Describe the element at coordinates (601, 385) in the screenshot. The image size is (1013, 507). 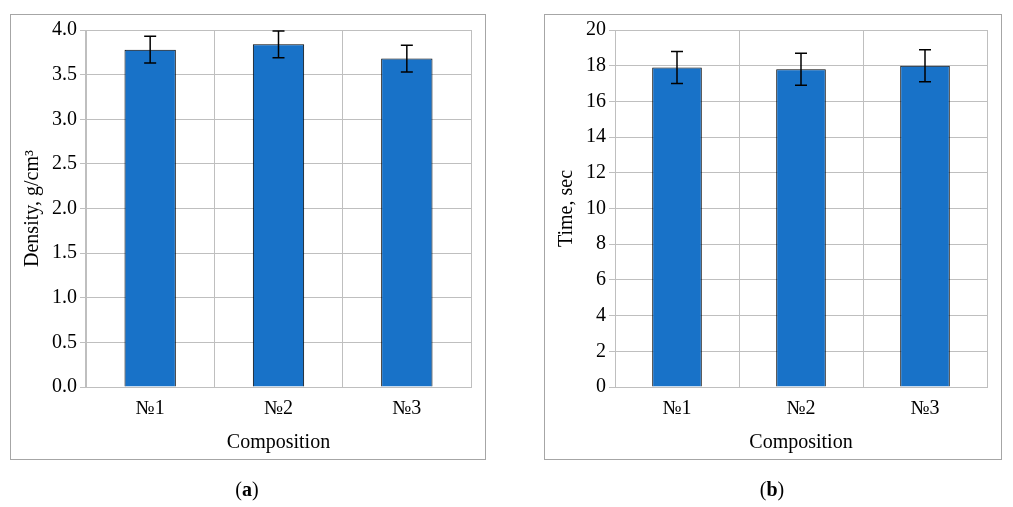
I see `y-tick-label: 0` at that location.